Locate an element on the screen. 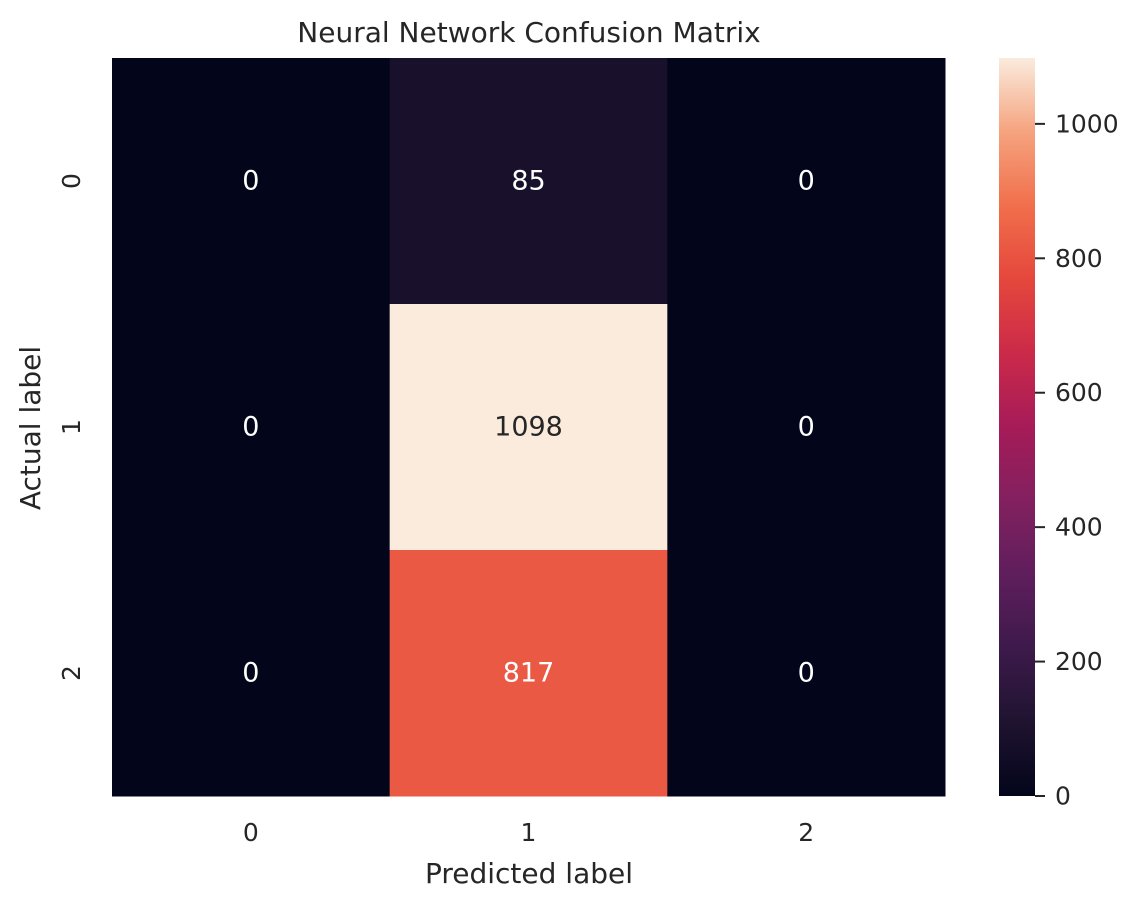  heatmap-cell-r2-c2 is located at coordinates (806, 673).